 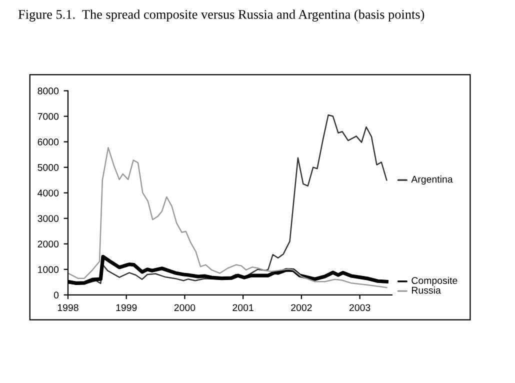 What do you see at coordinates (426, 290) in the screenshot?
I see `legend-label: Russia` at bounding box center [426, 290].